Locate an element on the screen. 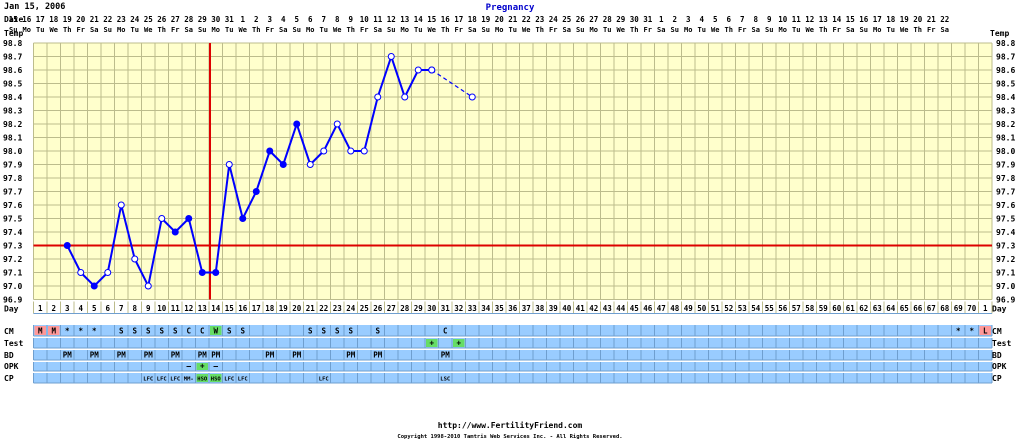 This screenshot has height=439, width=1023. row-cm-entry: * is located at coordinates (958, 331).